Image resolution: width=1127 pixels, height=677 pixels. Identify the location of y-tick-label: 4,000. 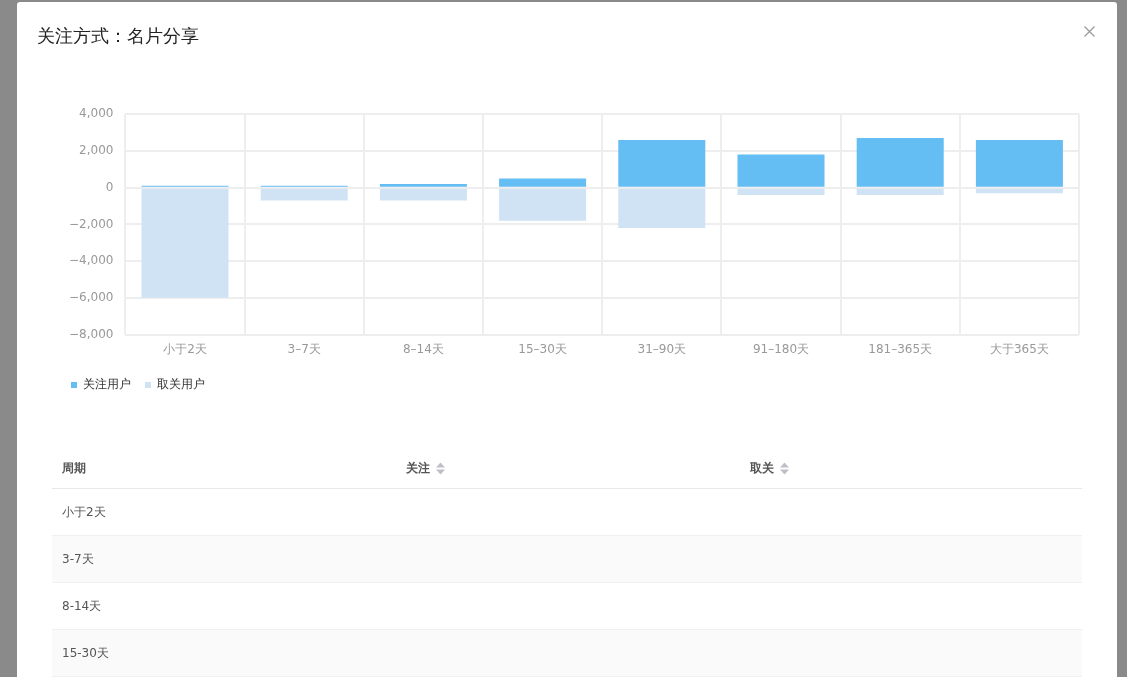
(96, 113).